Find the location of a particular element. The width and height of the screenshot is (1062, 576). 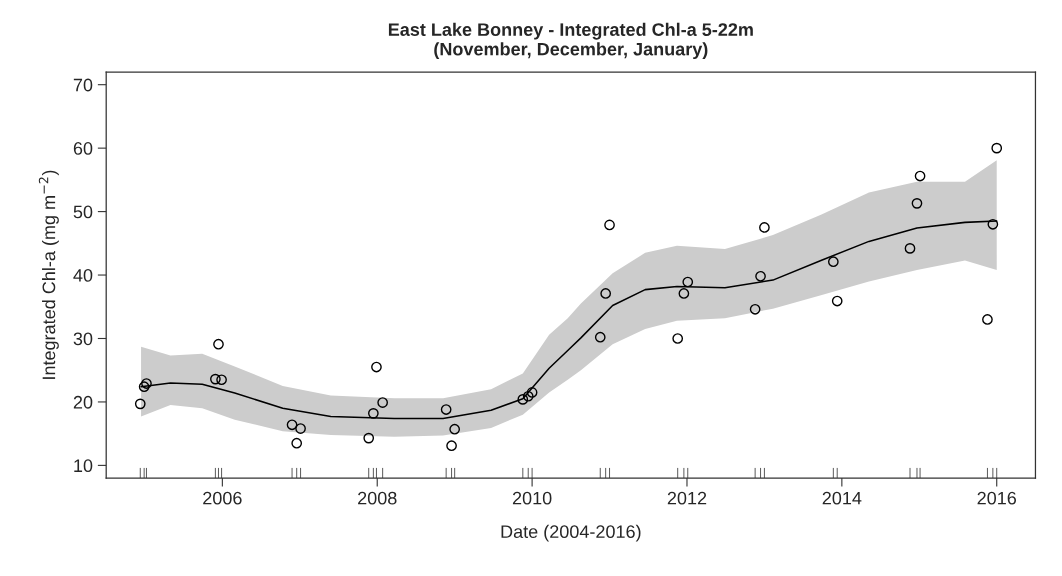

y-tick-label: 70 is located at coordinates (83, 85).